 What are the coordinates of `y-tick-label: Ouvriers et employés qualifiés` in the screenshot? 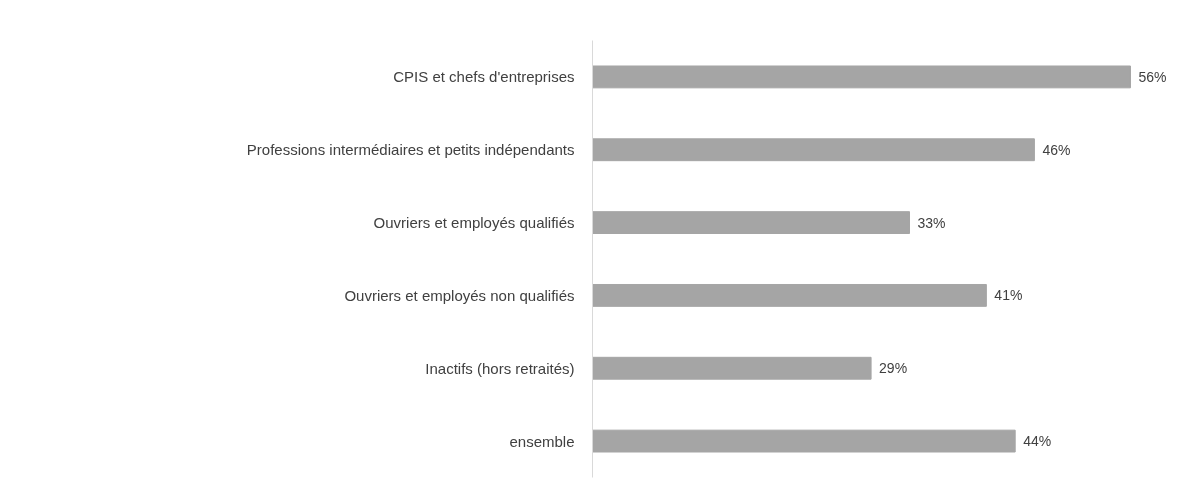 It's located at (474, 223).